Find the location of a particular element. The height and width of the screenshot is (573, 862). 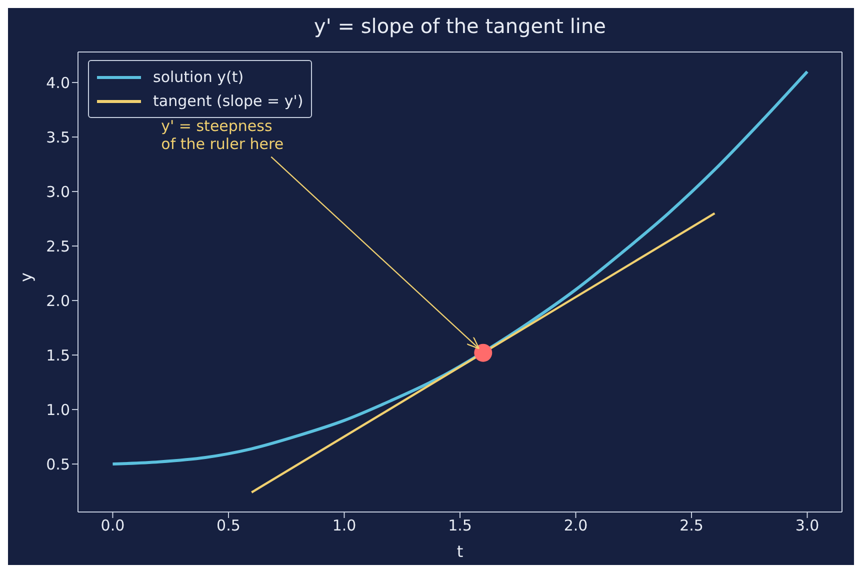

x-tick-label: 2.0 is located at coordinates (576, 525).